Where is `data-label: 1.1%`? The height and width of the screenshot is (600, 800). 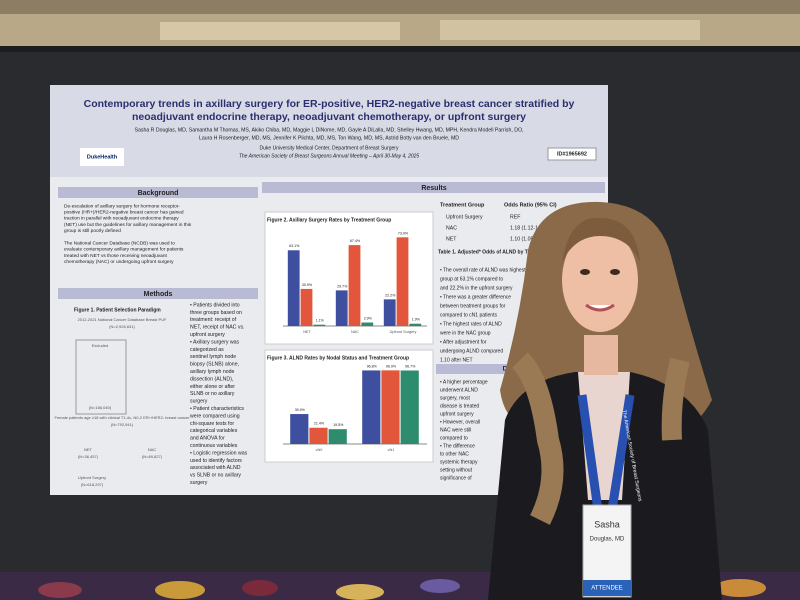
data-label: 1.1% is located at coordinates (320, 321).